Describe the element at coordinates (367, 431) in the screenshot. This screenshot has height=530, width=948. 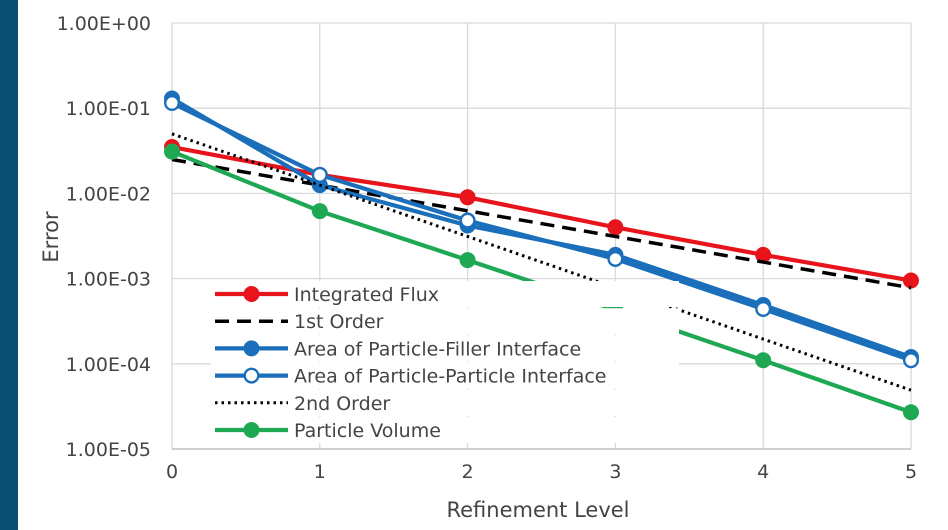
I see `legend-label: Particle Volume` at that location.